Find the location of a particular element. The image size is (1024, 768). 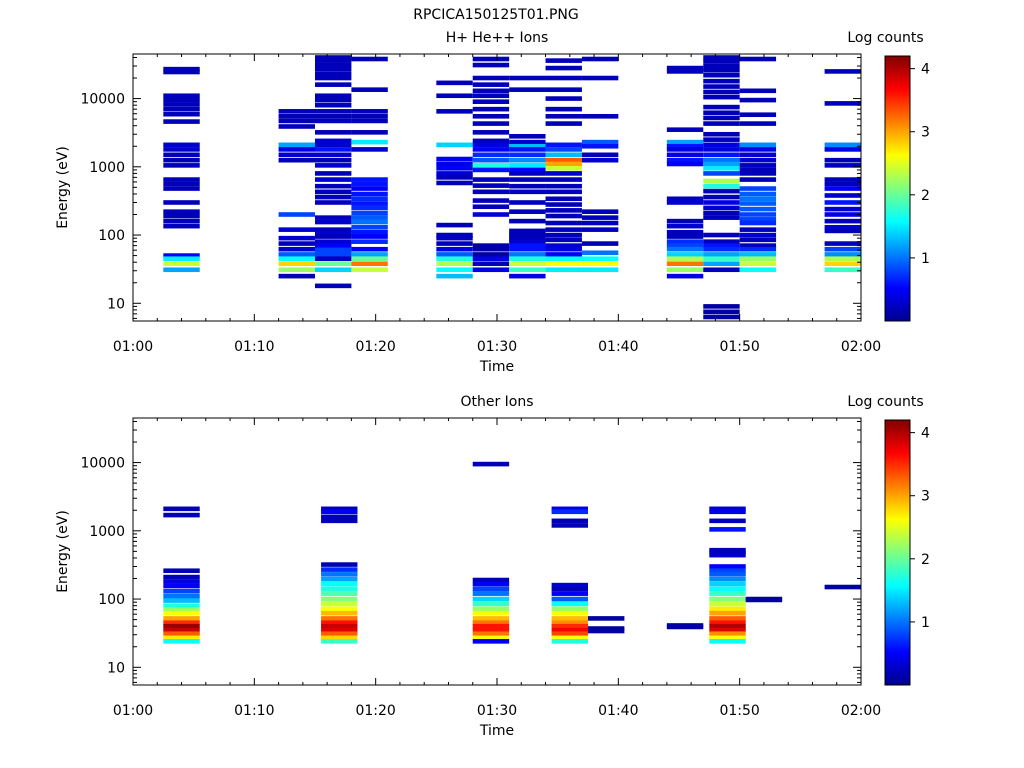

x-tick-label: 01:50 is located at coordinates (739, 711).